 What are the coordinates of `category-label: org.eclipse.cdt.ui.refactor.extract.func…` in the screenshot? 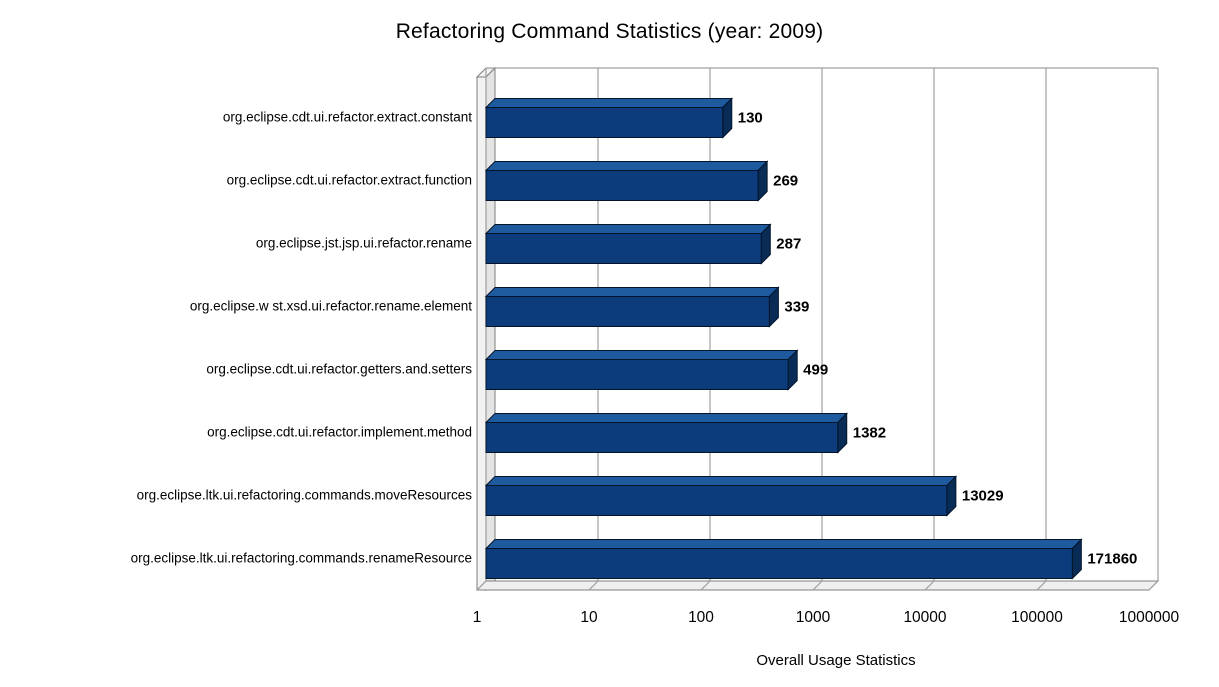 It's located at (349, 180).